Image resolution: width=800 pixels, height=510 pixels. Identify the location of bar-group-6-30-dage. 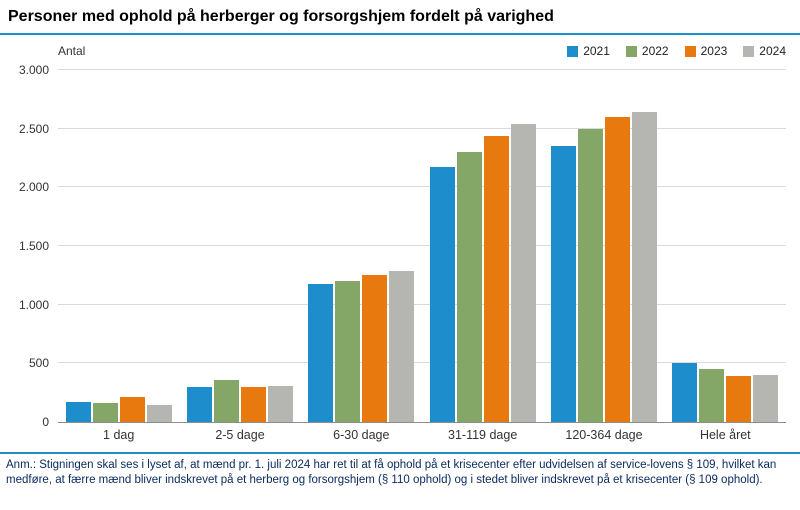
(361, 246).